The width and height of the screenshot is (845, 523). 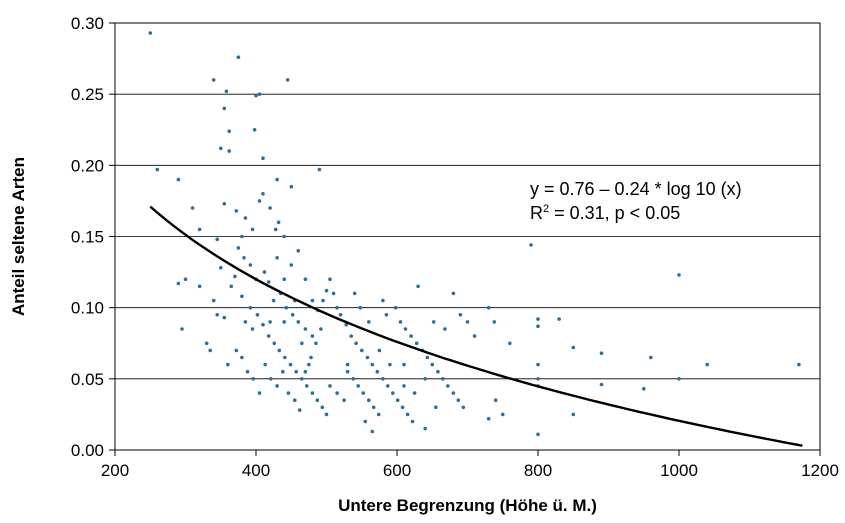 What do you see at coordinates (87, 23) in the screenshot?
I see `y-tick-label: 0.30` at bounding box center [87, 23].